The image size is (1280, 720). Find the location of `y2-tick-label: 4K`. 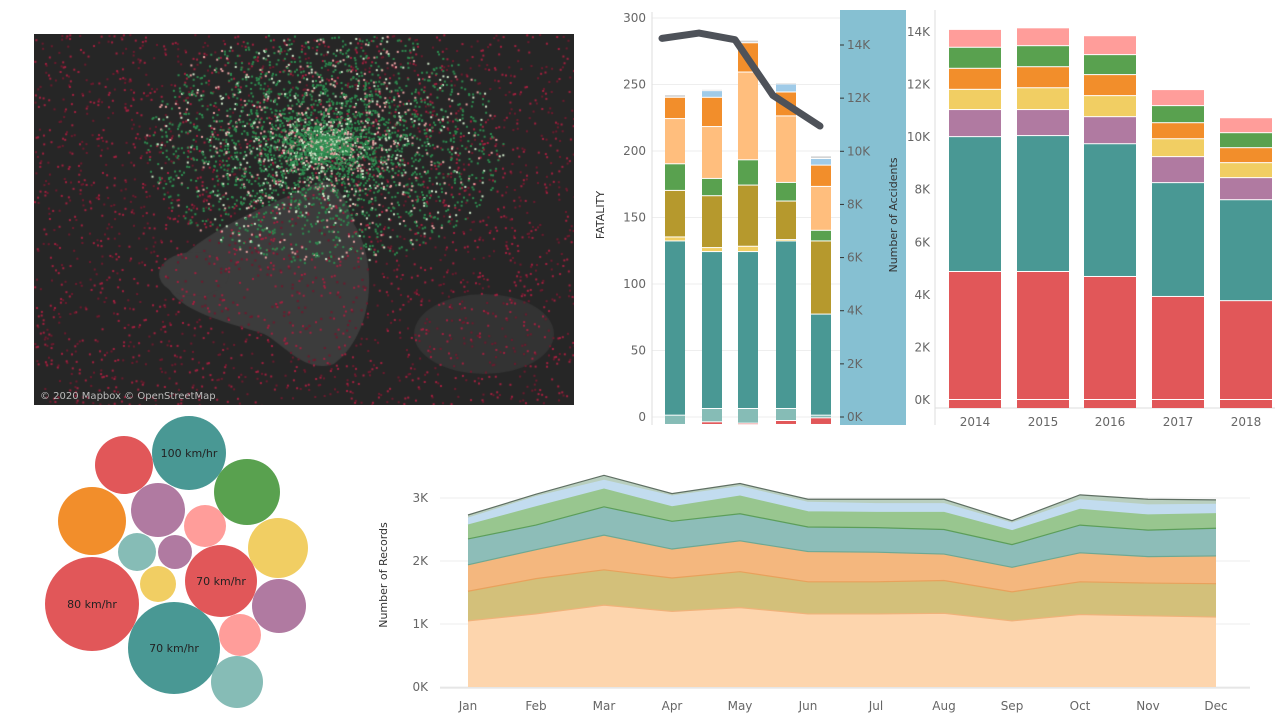

y2-tick-label: 4K is located at coordinates (855, 311).